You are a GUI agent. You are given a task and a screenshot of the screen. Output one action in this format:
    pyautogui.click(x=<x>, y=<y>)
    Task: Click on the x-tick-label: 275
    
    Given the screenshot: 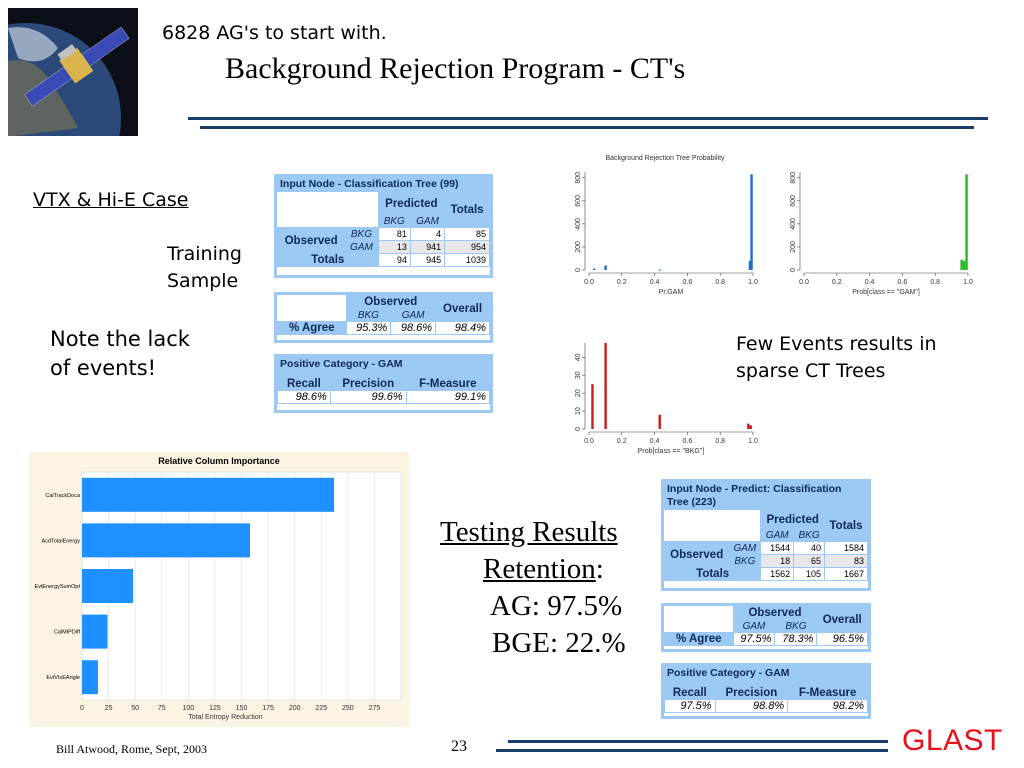 What is the action you would take?
    pyautogui.click(x=375, y=708)
    